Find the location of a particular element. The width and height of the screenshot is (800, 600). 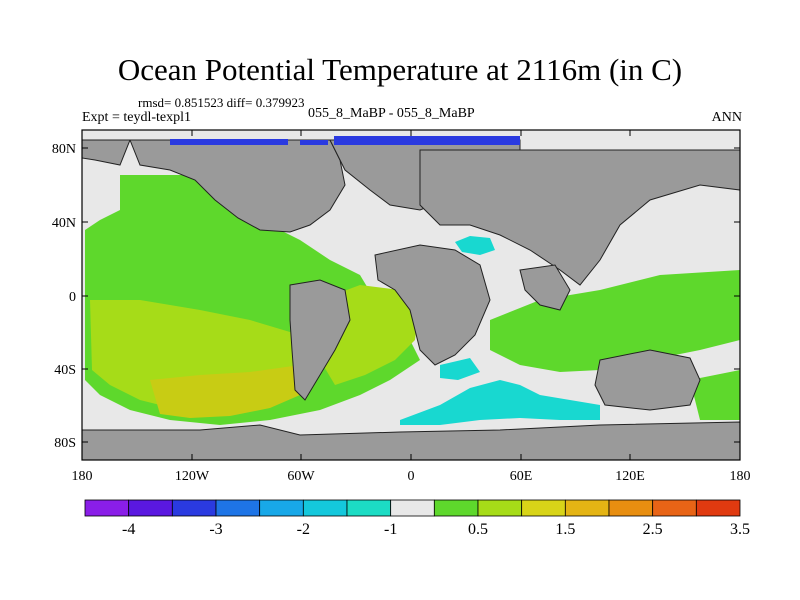

colorbar-label: -4 is located at coordinates (128, 529).